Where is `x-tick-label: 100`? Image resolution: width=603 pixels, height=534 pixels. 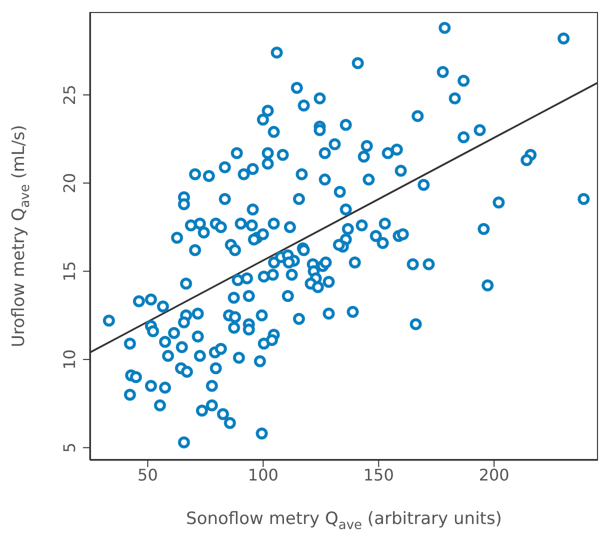 x-tick-label: 100 is located at coordinates (263, 474).